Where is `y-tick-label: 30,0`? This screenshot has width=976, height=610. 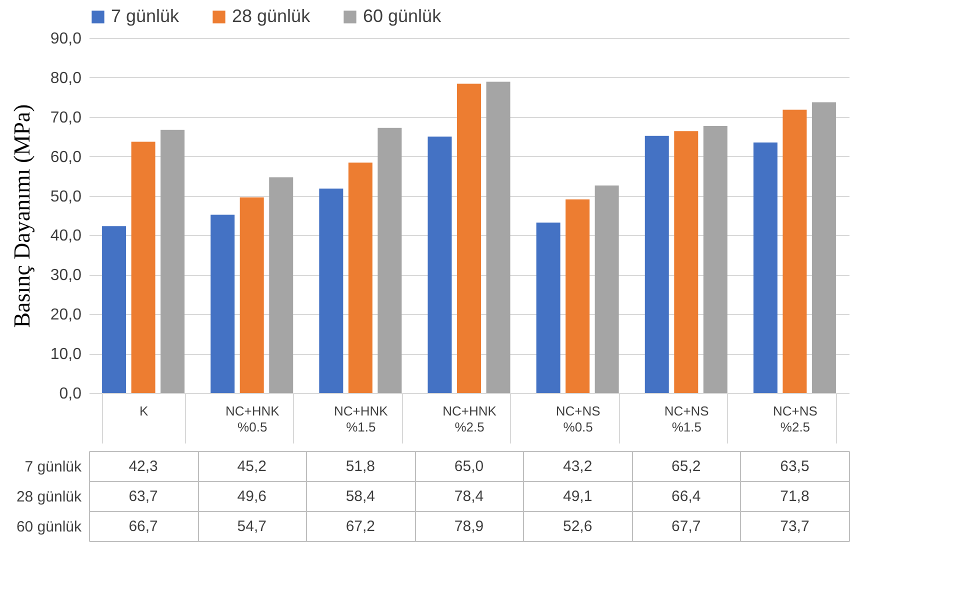 y-tick-label: 30,0 is located at coordinates (66, 275).